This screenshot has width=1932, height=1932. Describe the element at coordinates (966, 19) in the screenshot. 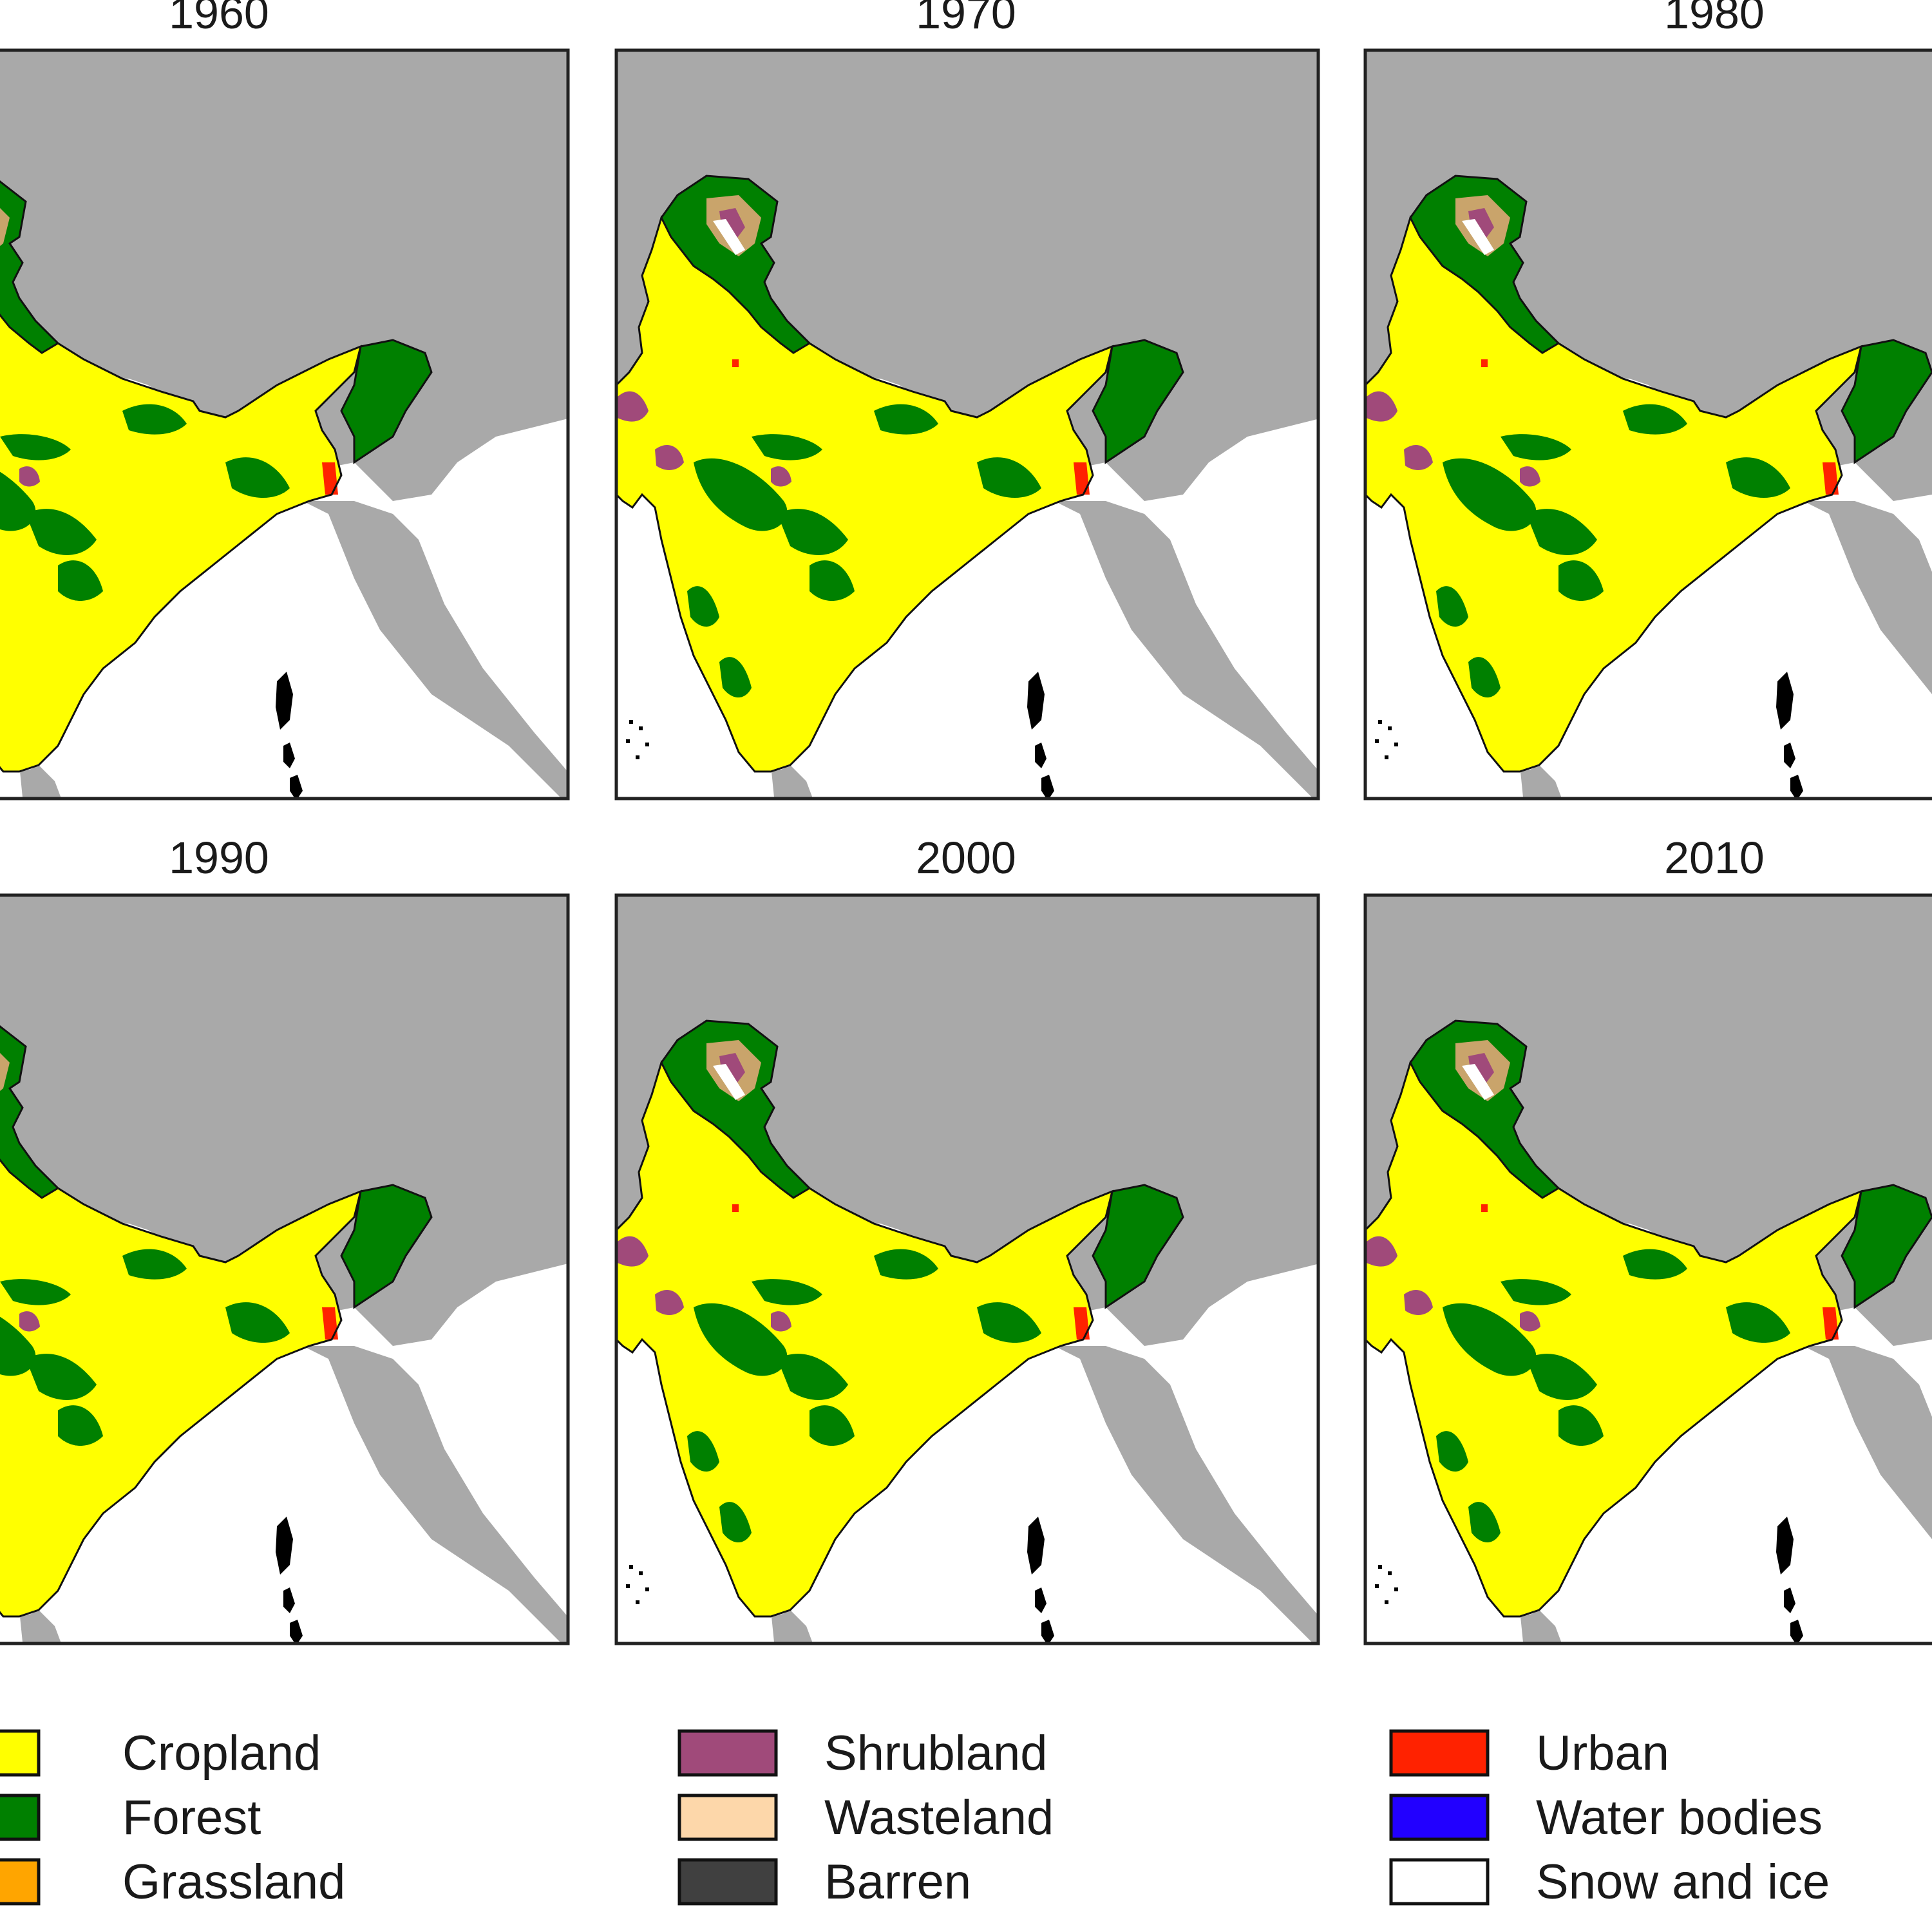

I see `panel-year-title: 1970` at that location.